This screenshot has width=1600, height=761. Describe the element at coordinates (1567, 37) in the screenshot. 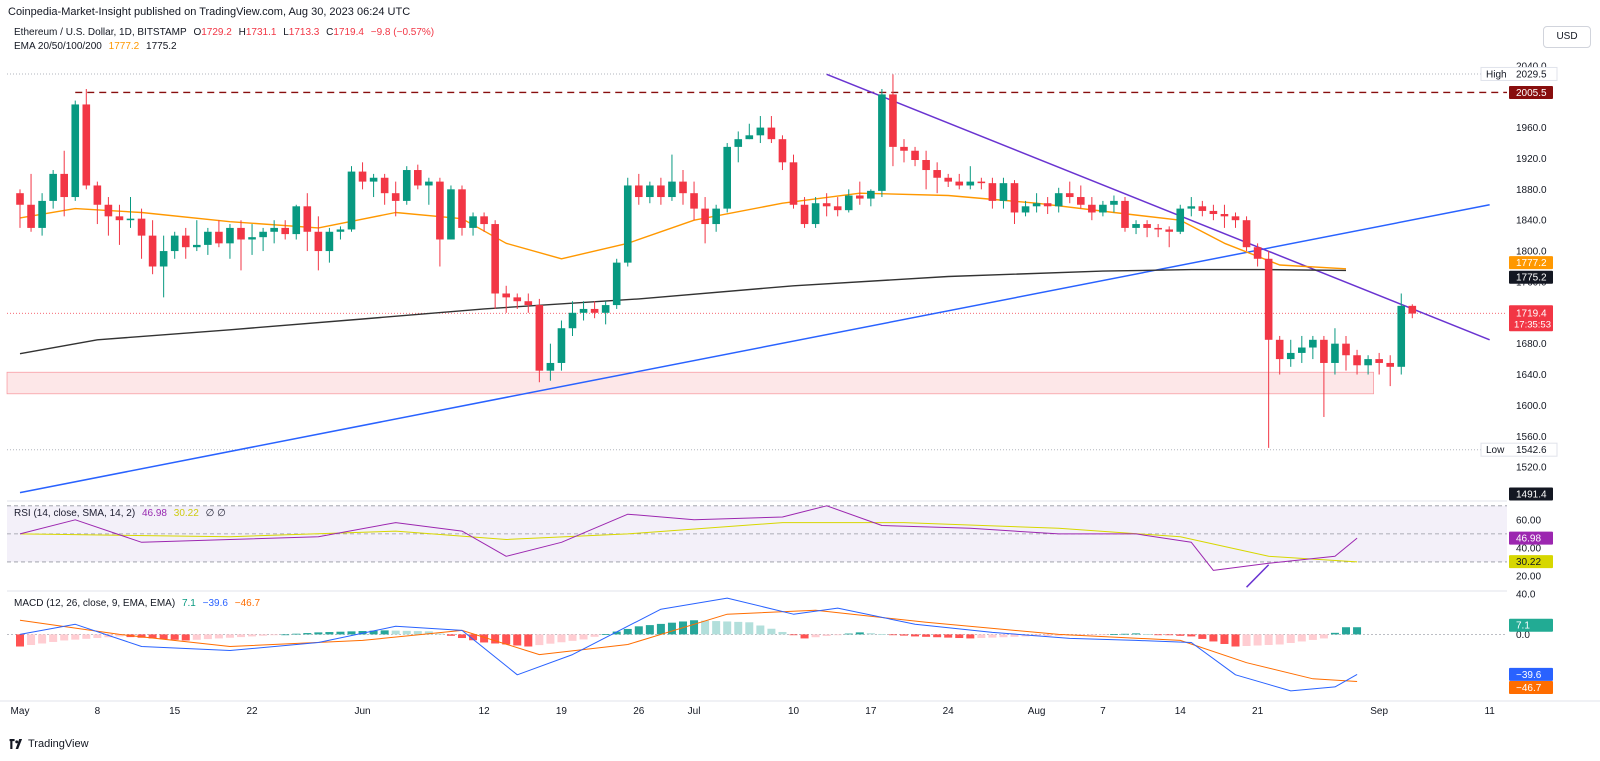

I see `currency-button: USD` at that location.